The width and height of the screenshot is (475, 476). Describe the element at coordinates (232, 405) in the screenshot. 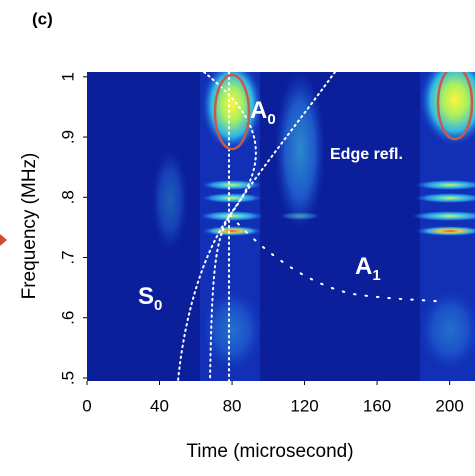

I see `x-tick-label: 80` at that location.